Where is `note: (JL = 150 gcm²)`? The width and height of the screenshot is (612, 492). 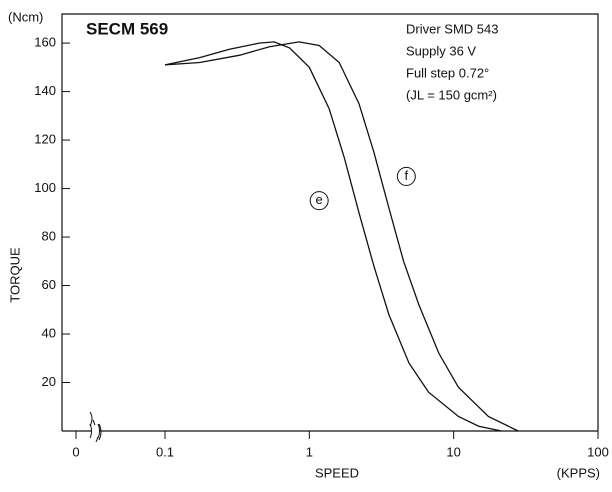 note: (JL = 150 gcm²) is located at coordinates (451, 94).